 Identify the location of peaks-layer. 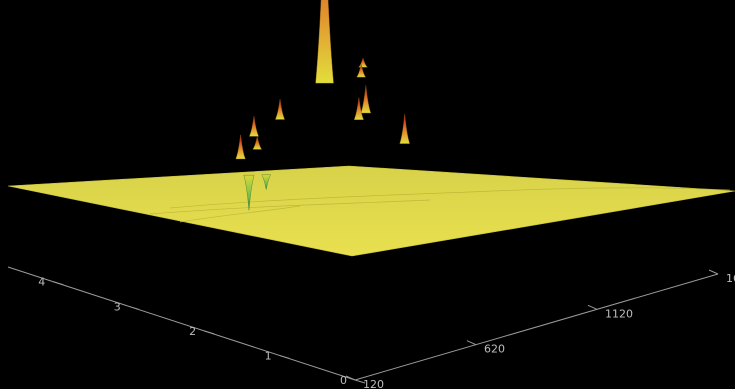
(322, 105).